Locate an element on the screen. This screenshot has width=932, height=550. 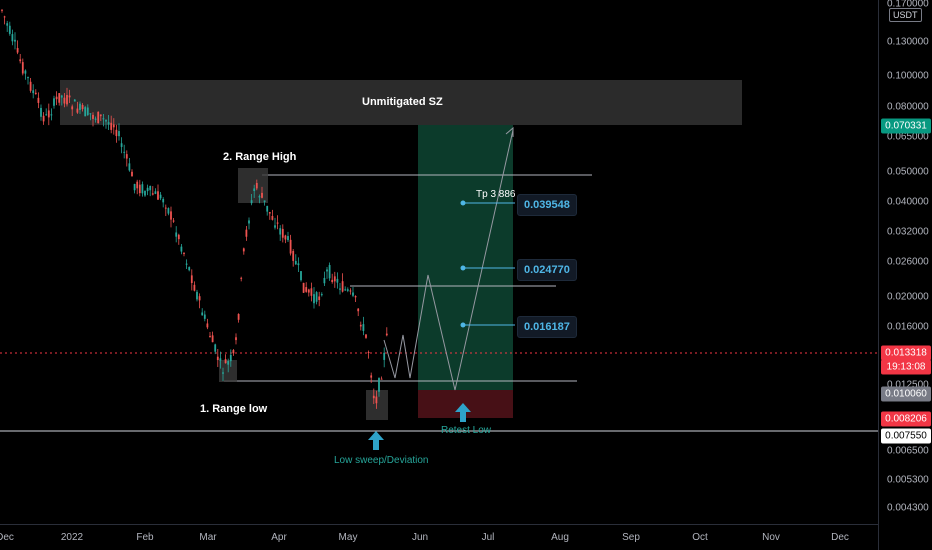
price-tick: 0.050000 is located at coordinates (908, 172).